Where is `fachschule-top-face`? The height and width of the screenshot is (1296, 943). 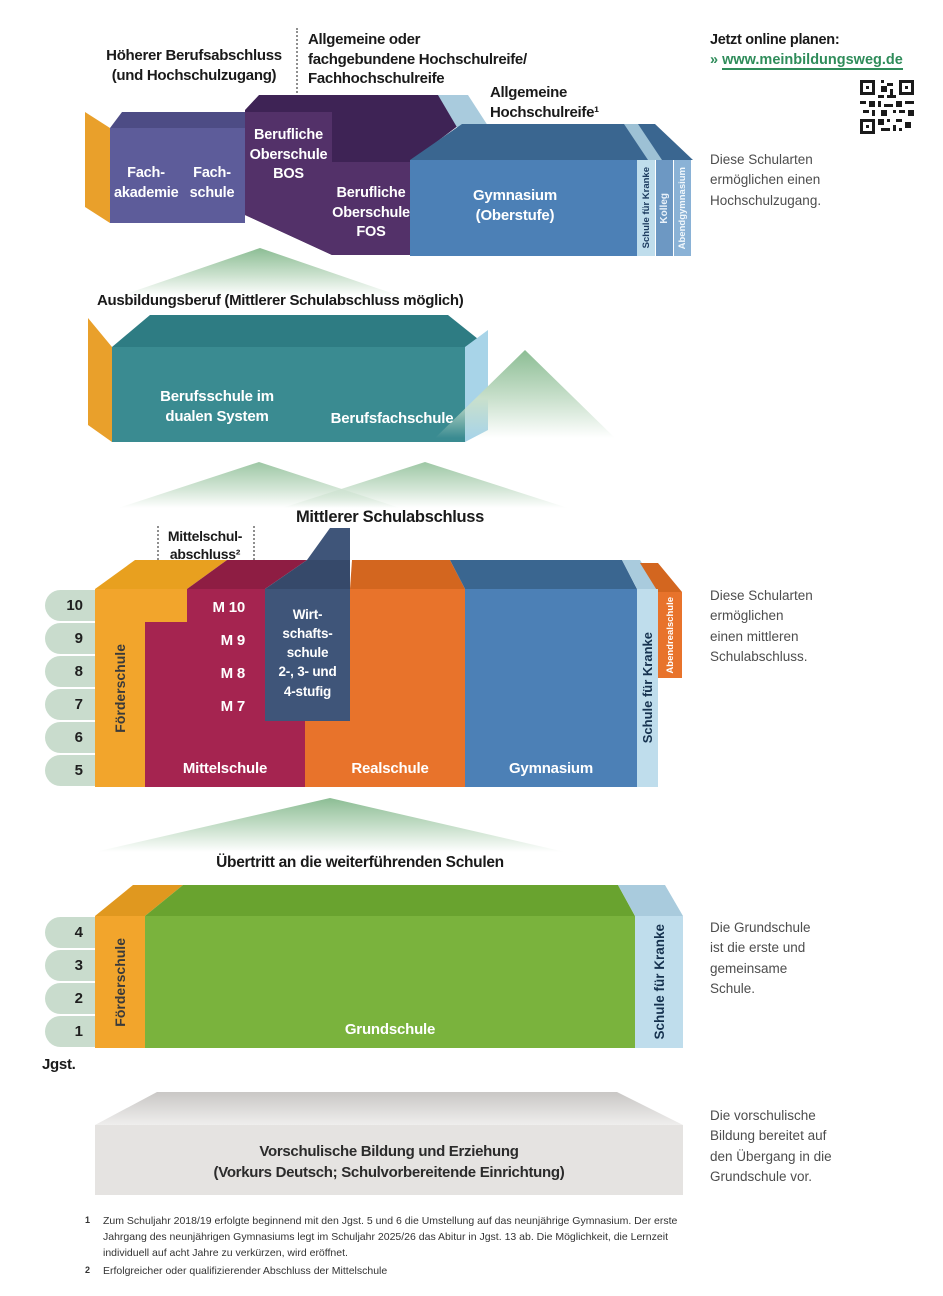
fachschule-top-face is located at coordinates (177, 120).